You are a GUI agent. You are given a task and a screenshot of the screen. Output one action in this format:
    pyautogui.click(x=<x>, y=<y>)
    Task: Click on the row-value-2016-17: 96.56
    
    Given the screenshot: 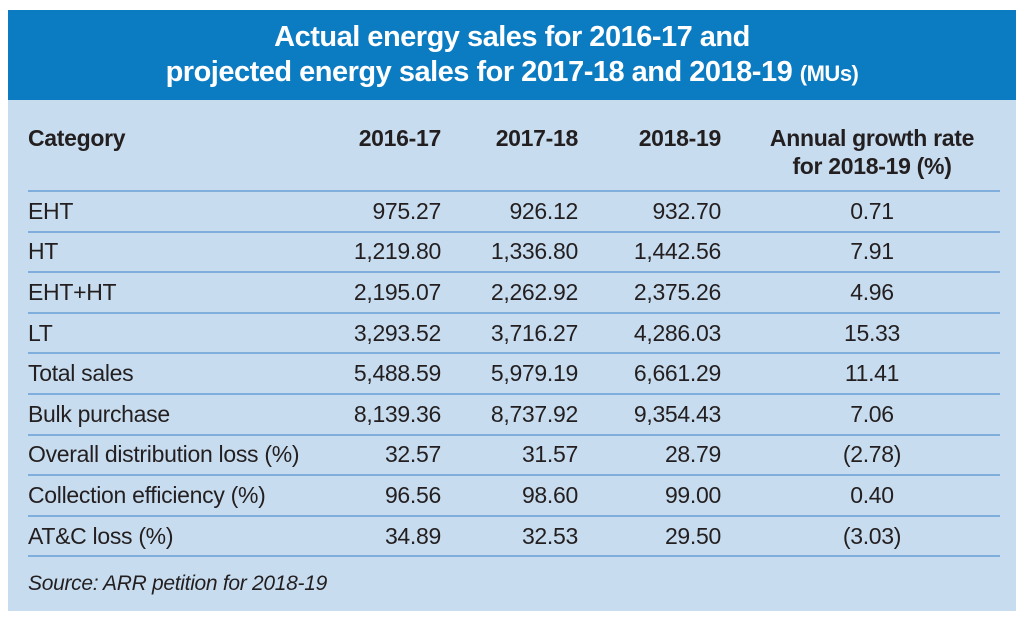 What is the action you would take?
    pyautogui.click(x=412, y=494)
    